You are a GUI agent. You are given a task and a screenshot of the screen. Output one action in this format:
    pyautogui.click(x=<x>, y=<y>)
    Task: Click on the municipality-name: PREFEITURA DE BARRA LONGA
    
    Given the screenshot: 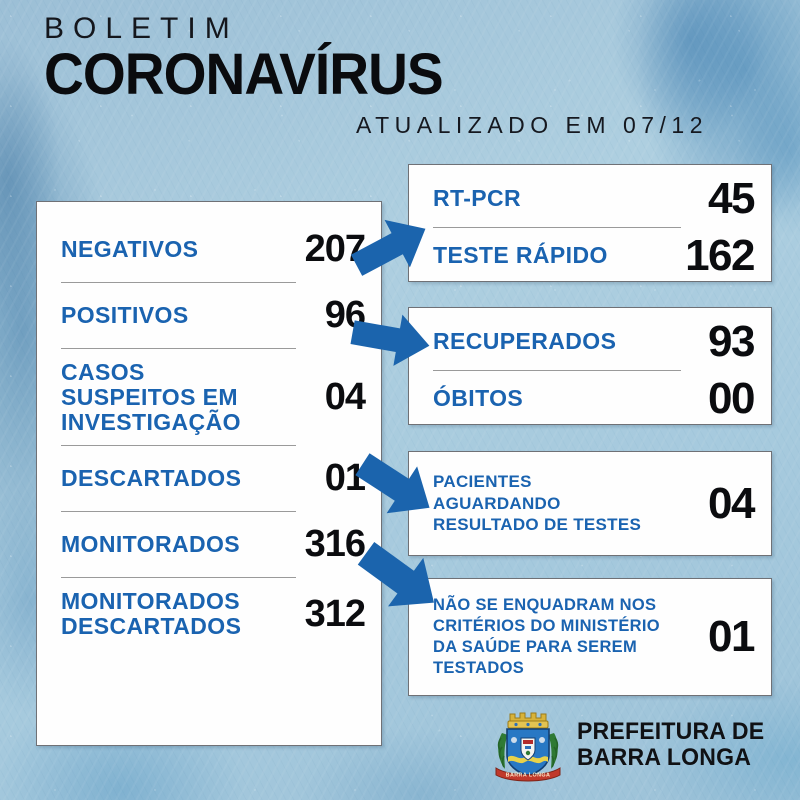 What is the action you would take?
    pyautogui.click(x=670, y=745)
    